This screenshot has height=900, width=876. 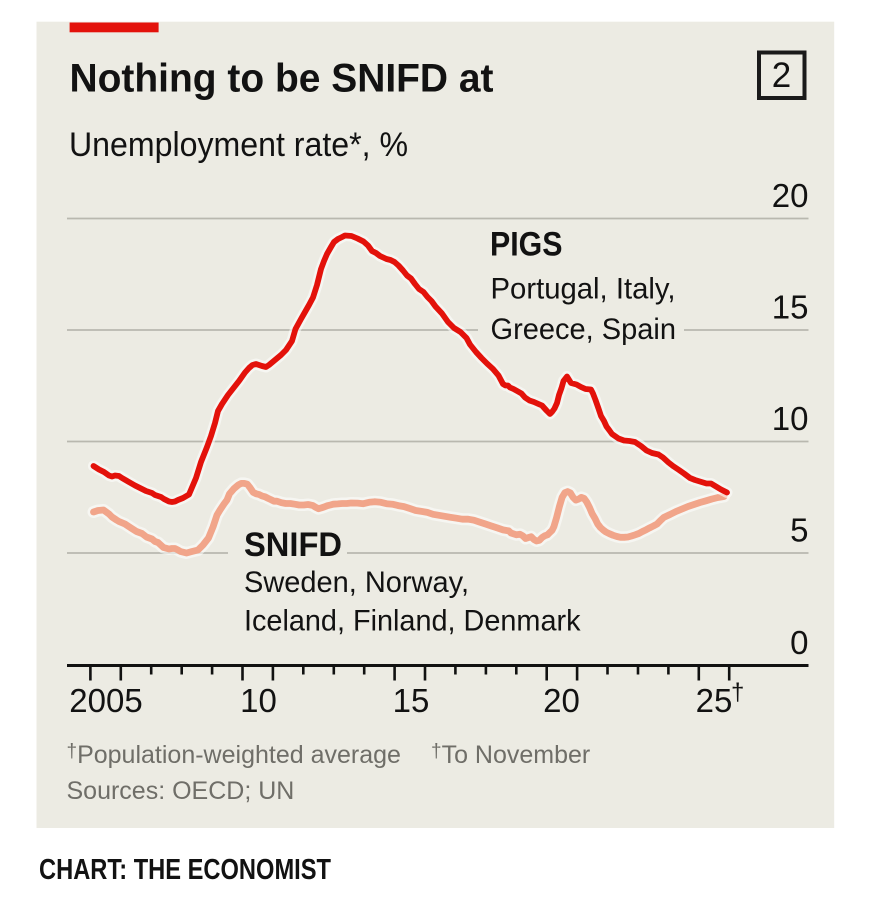 What do you see at coordinates (293, 545) in the screenshot?
I see `svg-text: SNIFD` at bounding box center [293, 545].